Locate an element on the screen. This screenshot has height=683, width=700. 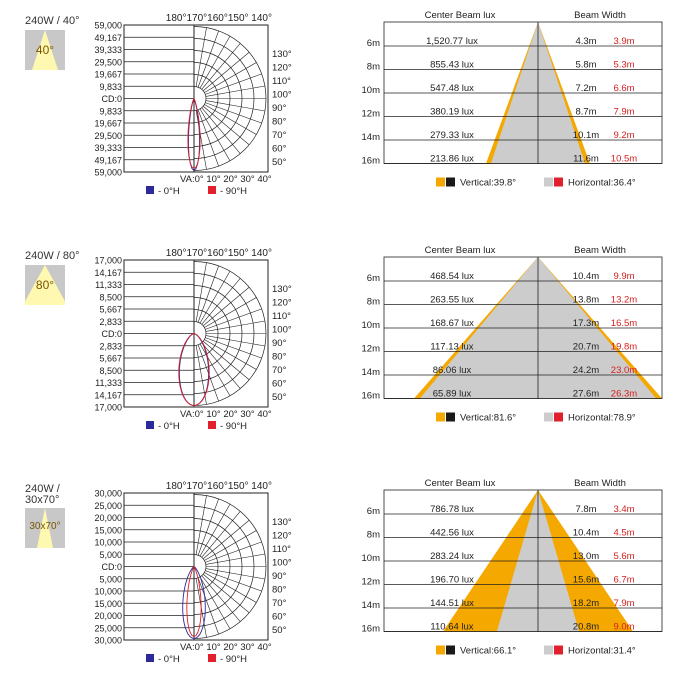
row-width-horizontal: 10.5m is located at coordinates (624, 159).